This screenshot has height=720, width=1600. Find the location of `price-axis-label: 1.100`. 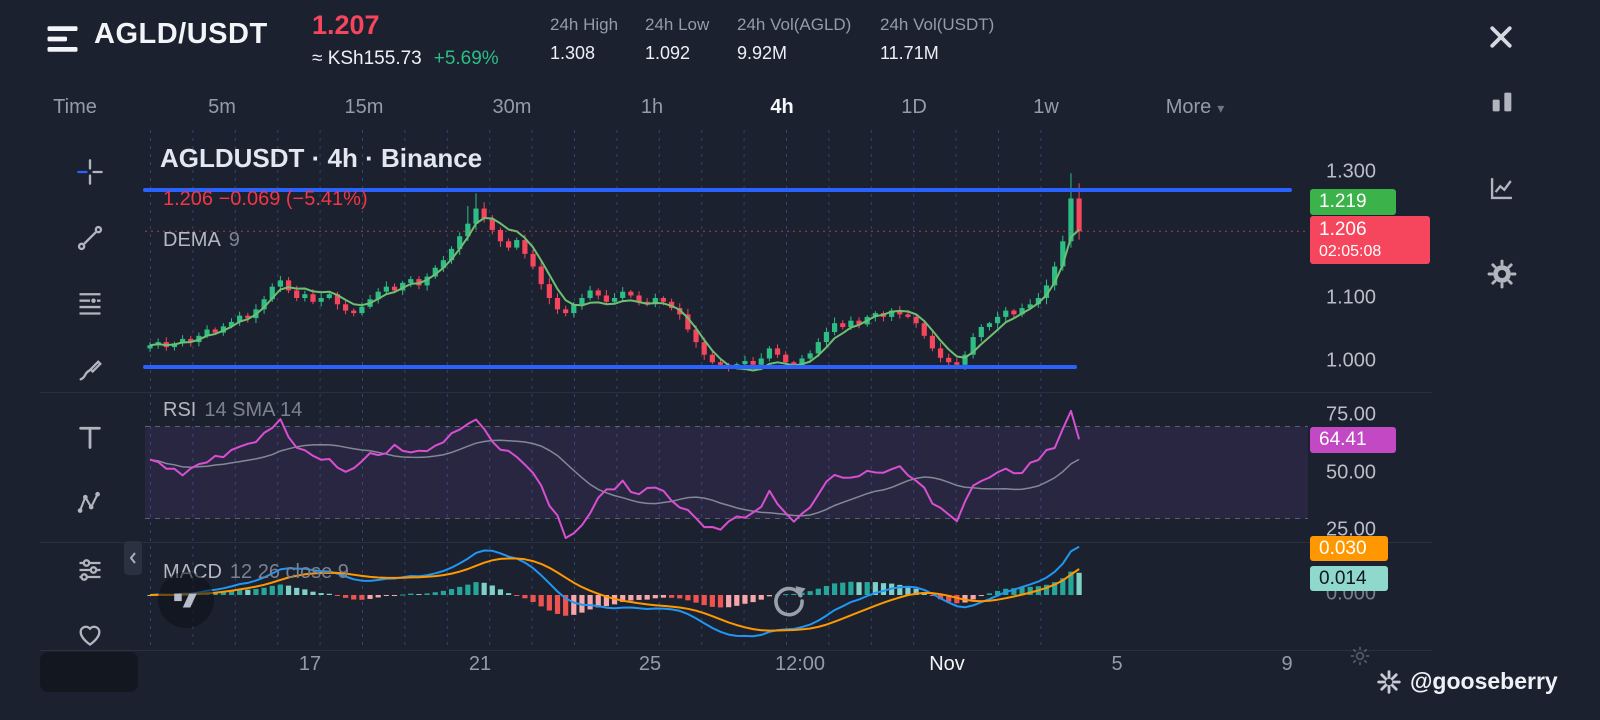

price-axis-label: 1.100 is located at coordinates (1351, 297).